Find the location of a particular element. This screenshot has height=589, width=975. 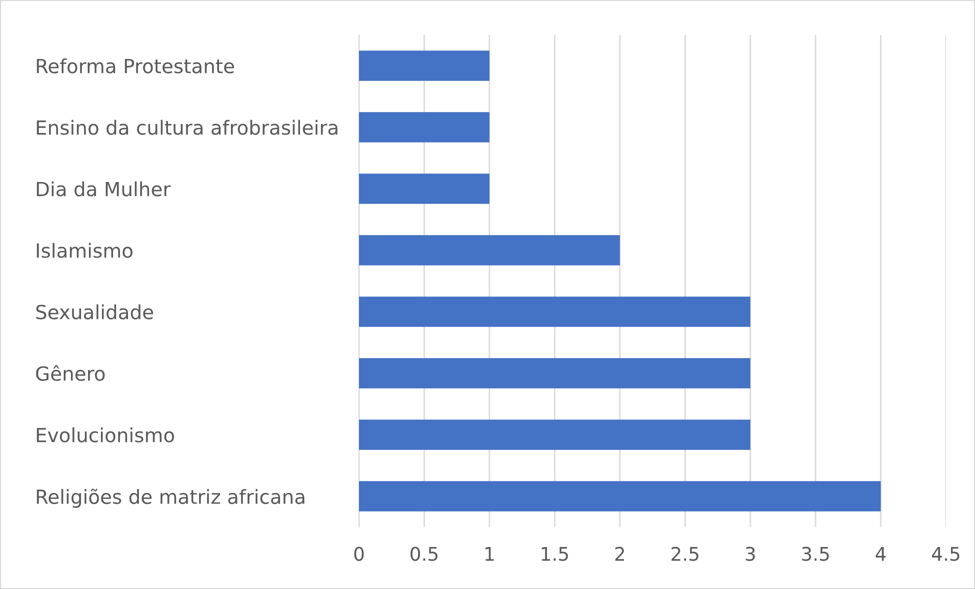

y-tick-label: Dia da Mulher is located at coordinates (103, 188).